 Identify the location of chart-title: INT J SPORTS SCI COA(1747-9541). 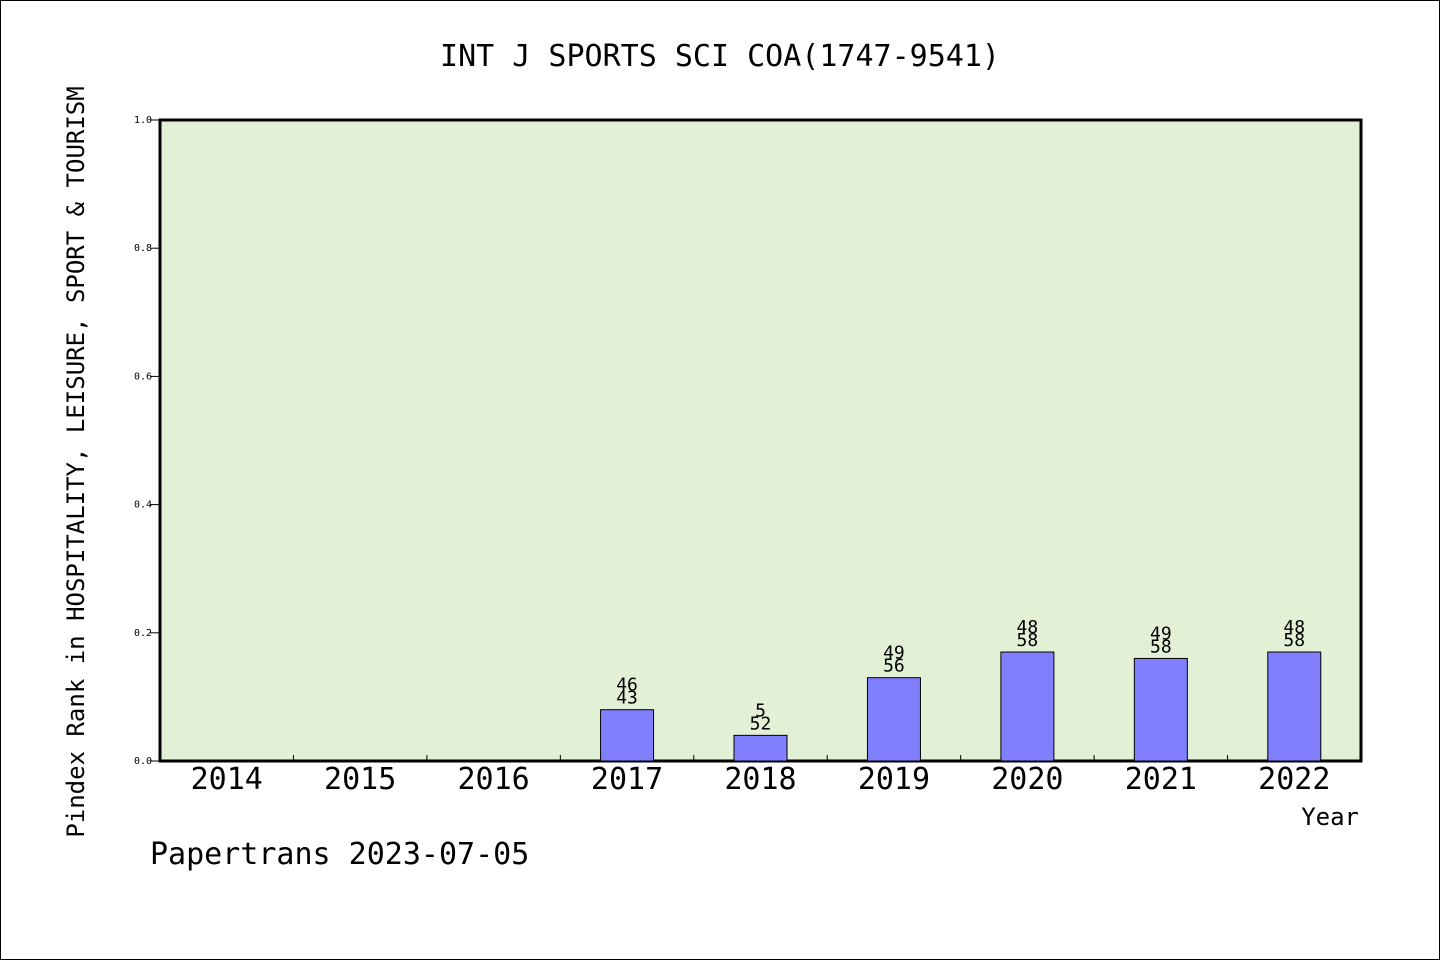
(720, 56).